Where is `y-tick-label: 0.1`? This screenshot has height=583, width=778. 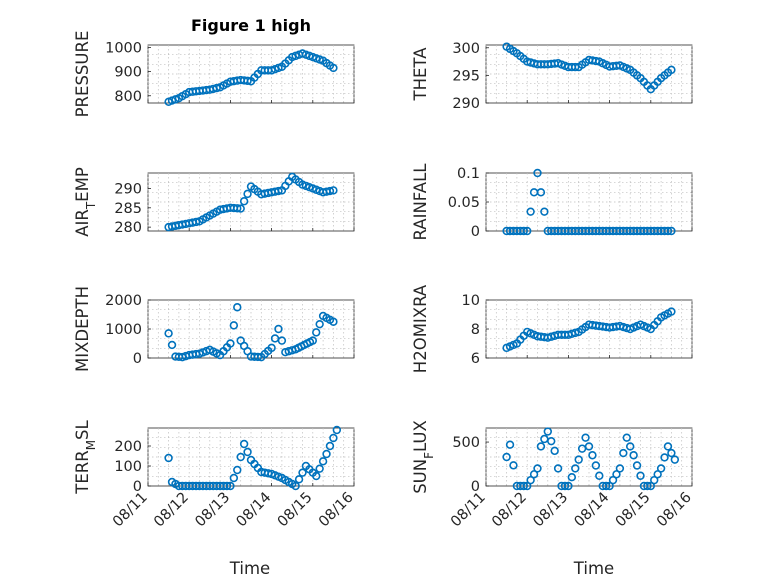 y-tick-label: 0.1 is located at coordinates (468, 174).